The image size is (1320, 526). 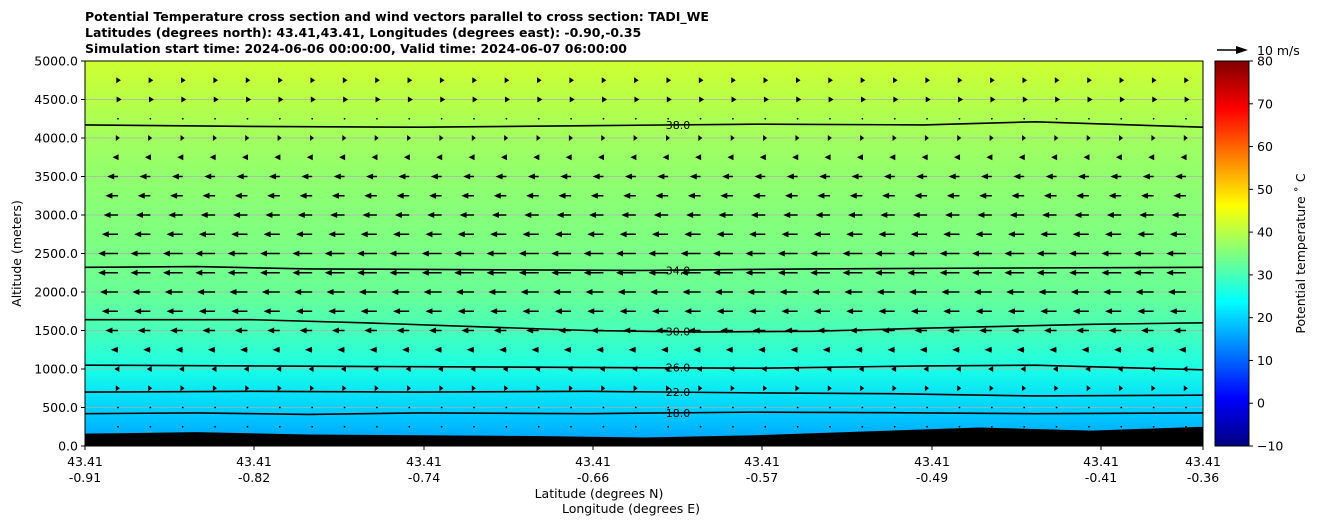 I want to click on terrain, so click(x=644, y=436).